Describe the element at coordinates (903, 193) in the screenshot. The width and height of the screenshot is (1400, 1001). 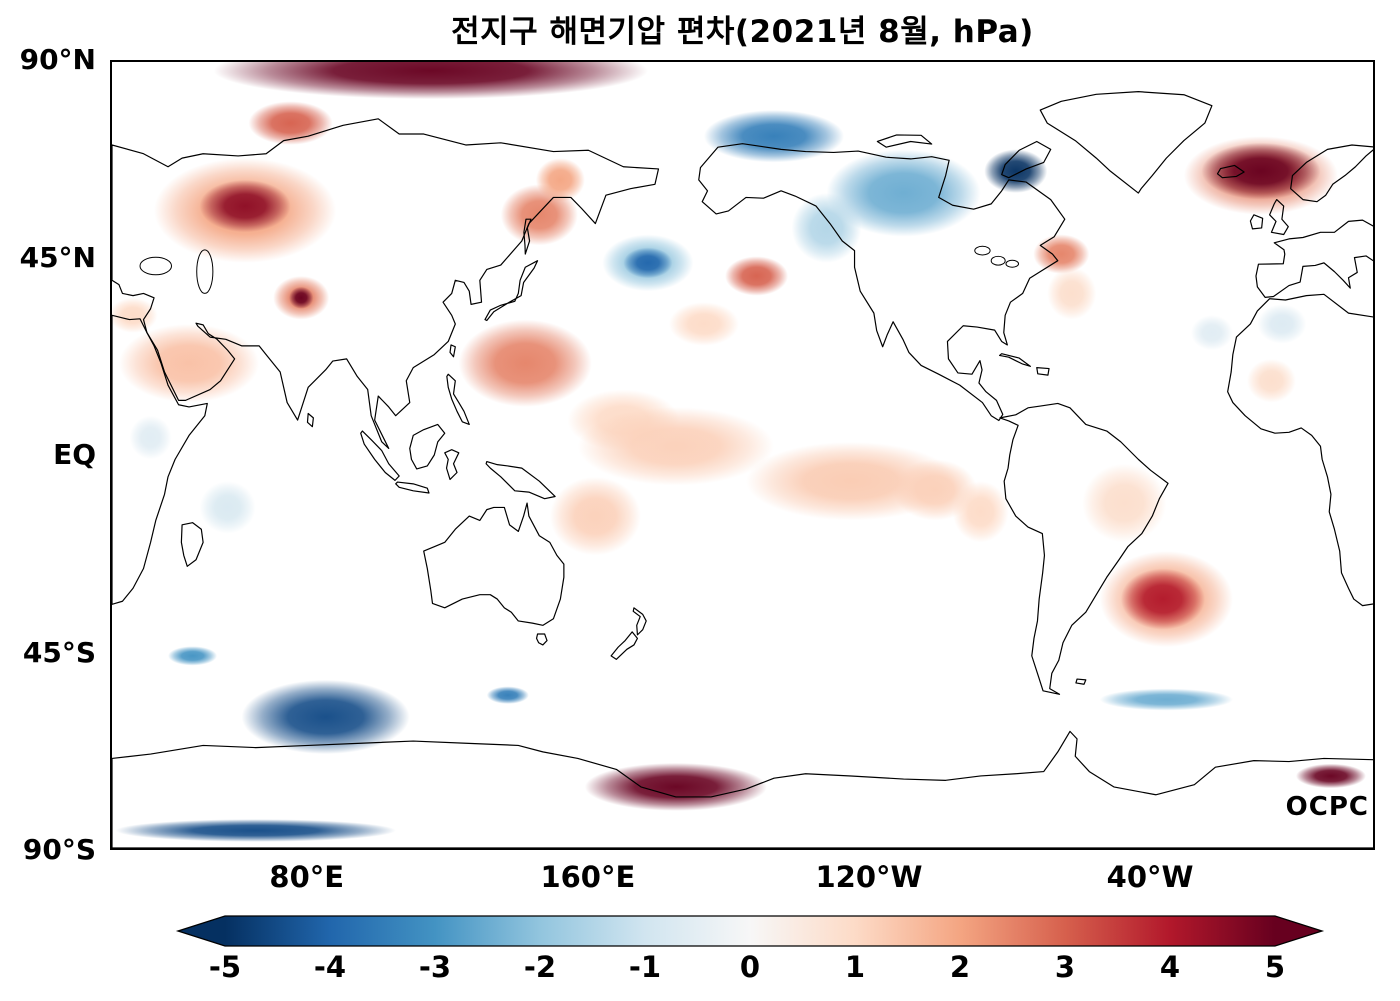
I see `anomaly-blob-canada-low` at that location.